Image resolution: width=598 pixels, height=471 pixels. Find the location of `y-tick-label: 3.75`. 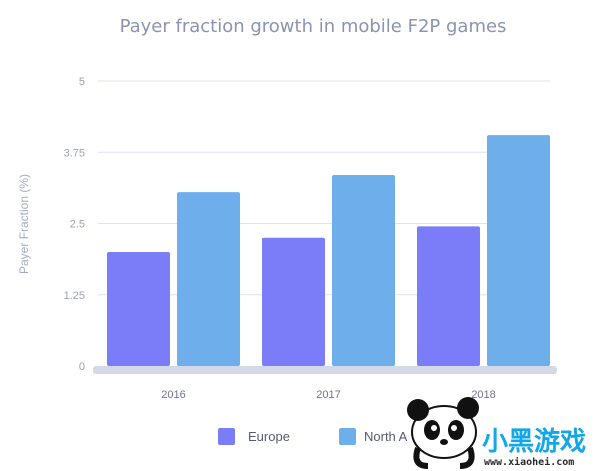

y-tick-label: 3.75 is located at coordinates (74, 153).